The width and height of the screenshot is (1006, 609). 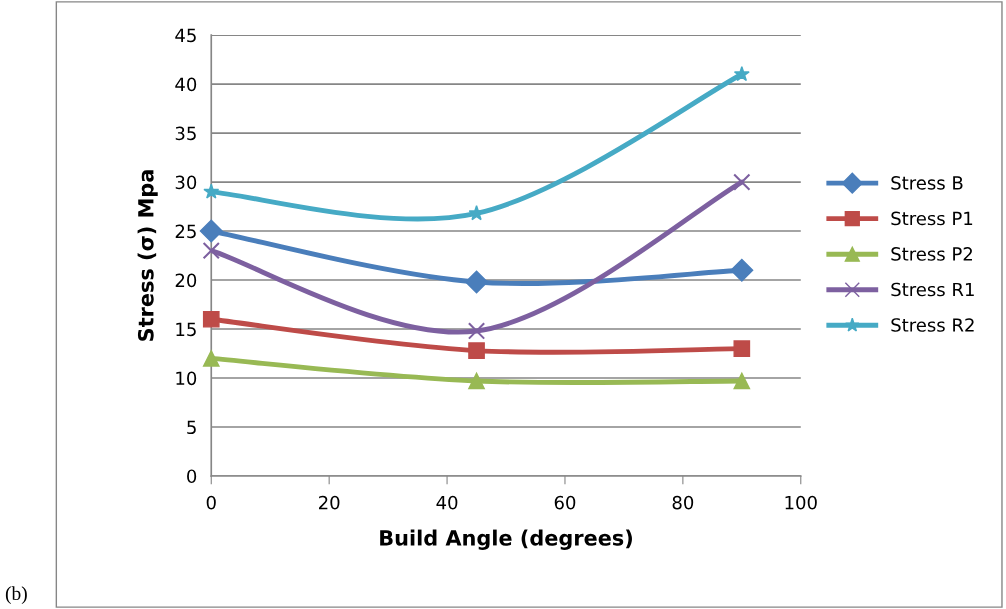 What do you see at coordinates (185, 133) in the screenshot?
I see `y-tick-label: 35` at bounding box center [185, 133].